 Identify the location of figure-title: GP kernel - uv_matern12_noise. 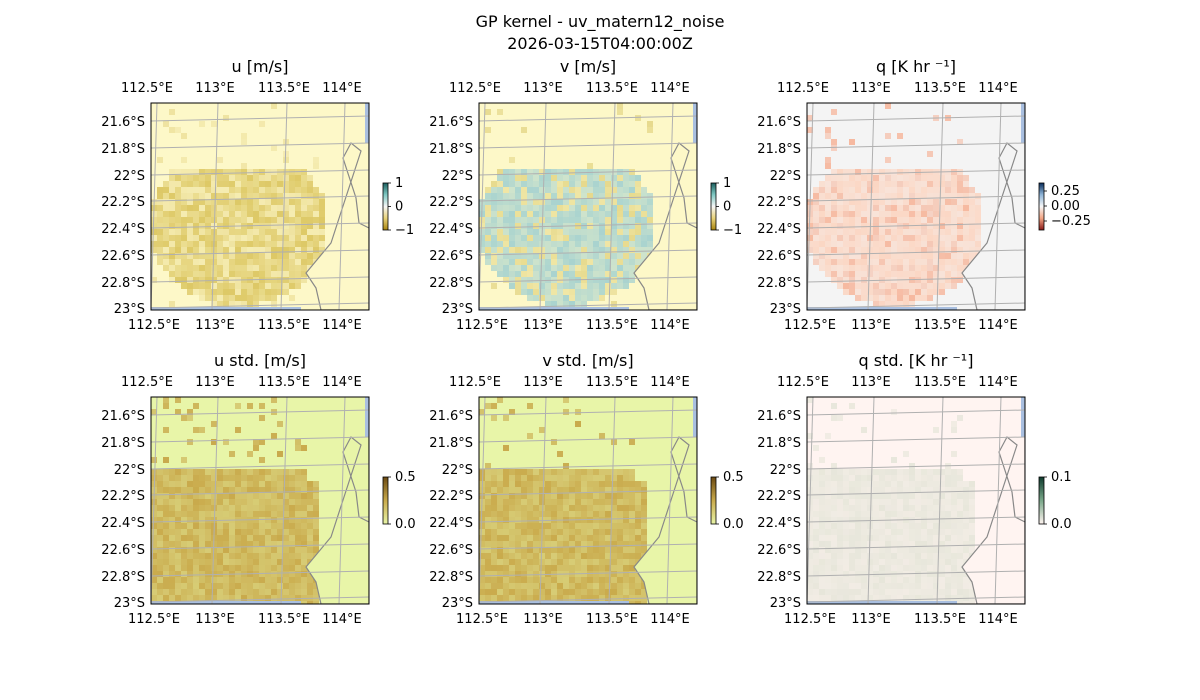
(600, 21).